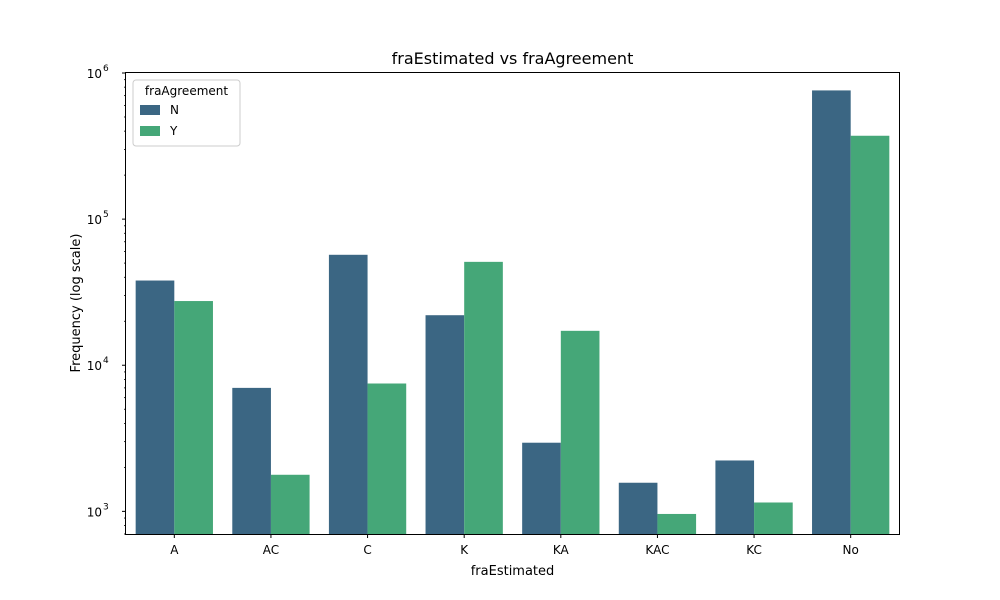 The height and width of the screenshot is (600, 1000). I want to click on legend: fraAgreement N Y, so click(186, 113).